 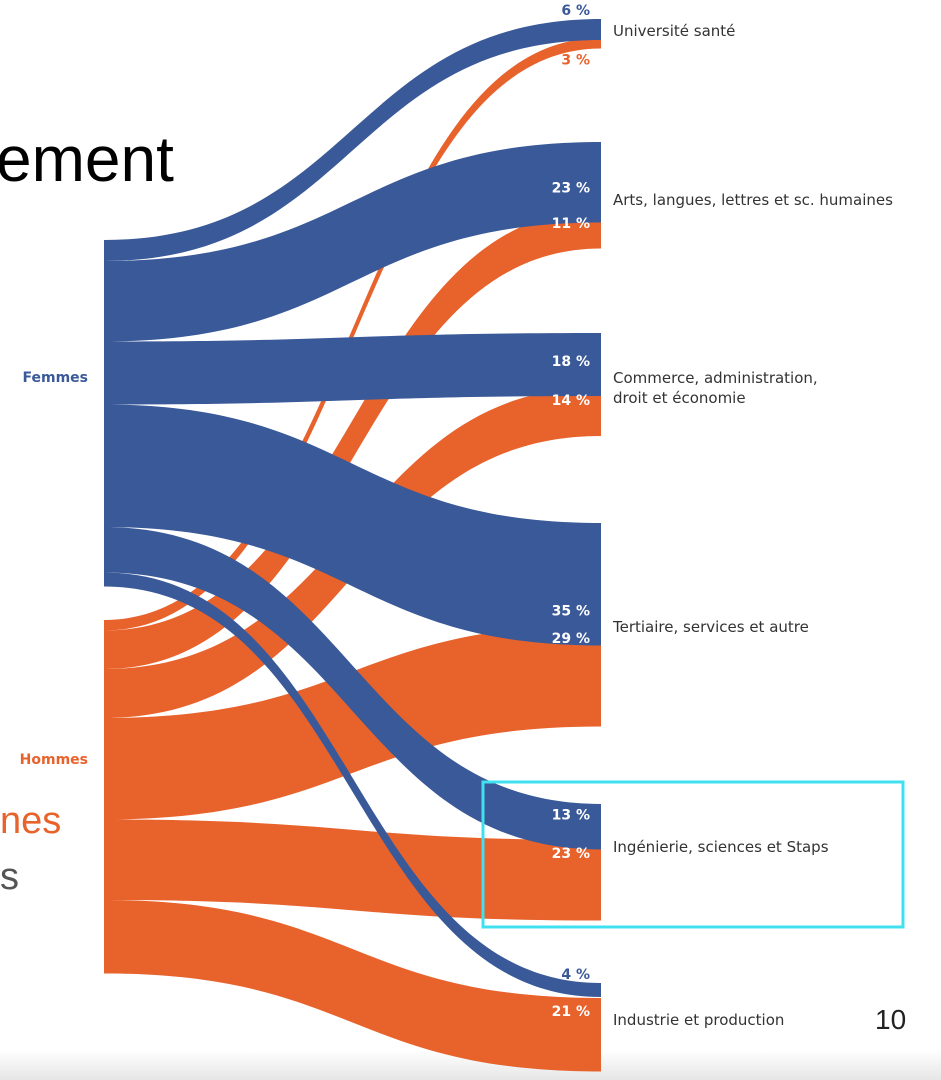 What do you see at coordinates (698, 1020) in the screenshot?
I see `destination-label-5: Industrie et production` at bounding box center [698, 1020].